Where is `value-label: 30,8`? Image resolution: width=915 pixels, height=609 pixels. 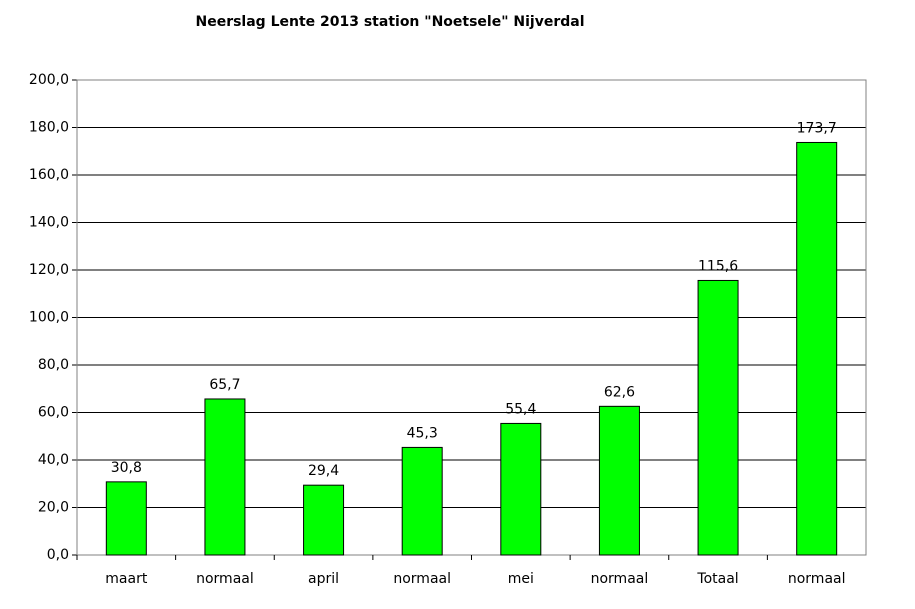
value-label: 30,8 is located at coordinates (126, 468).